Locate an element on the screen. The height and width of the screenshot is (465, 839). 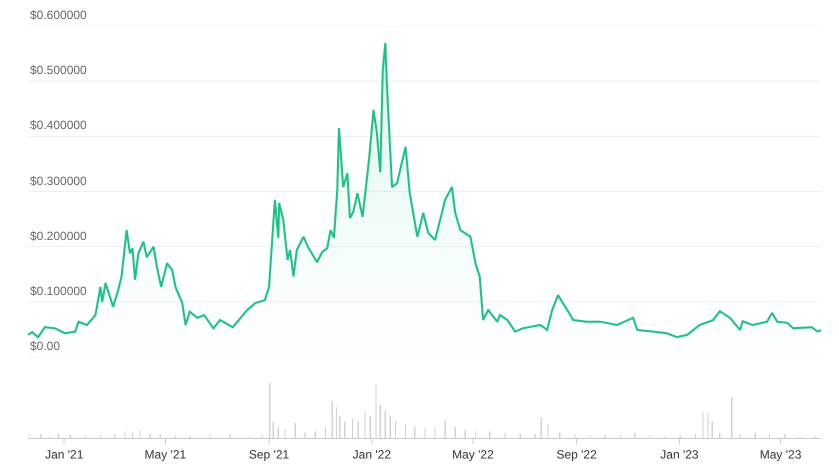
x-tick-label: Sep '22 is located at coordinates (577, 454).